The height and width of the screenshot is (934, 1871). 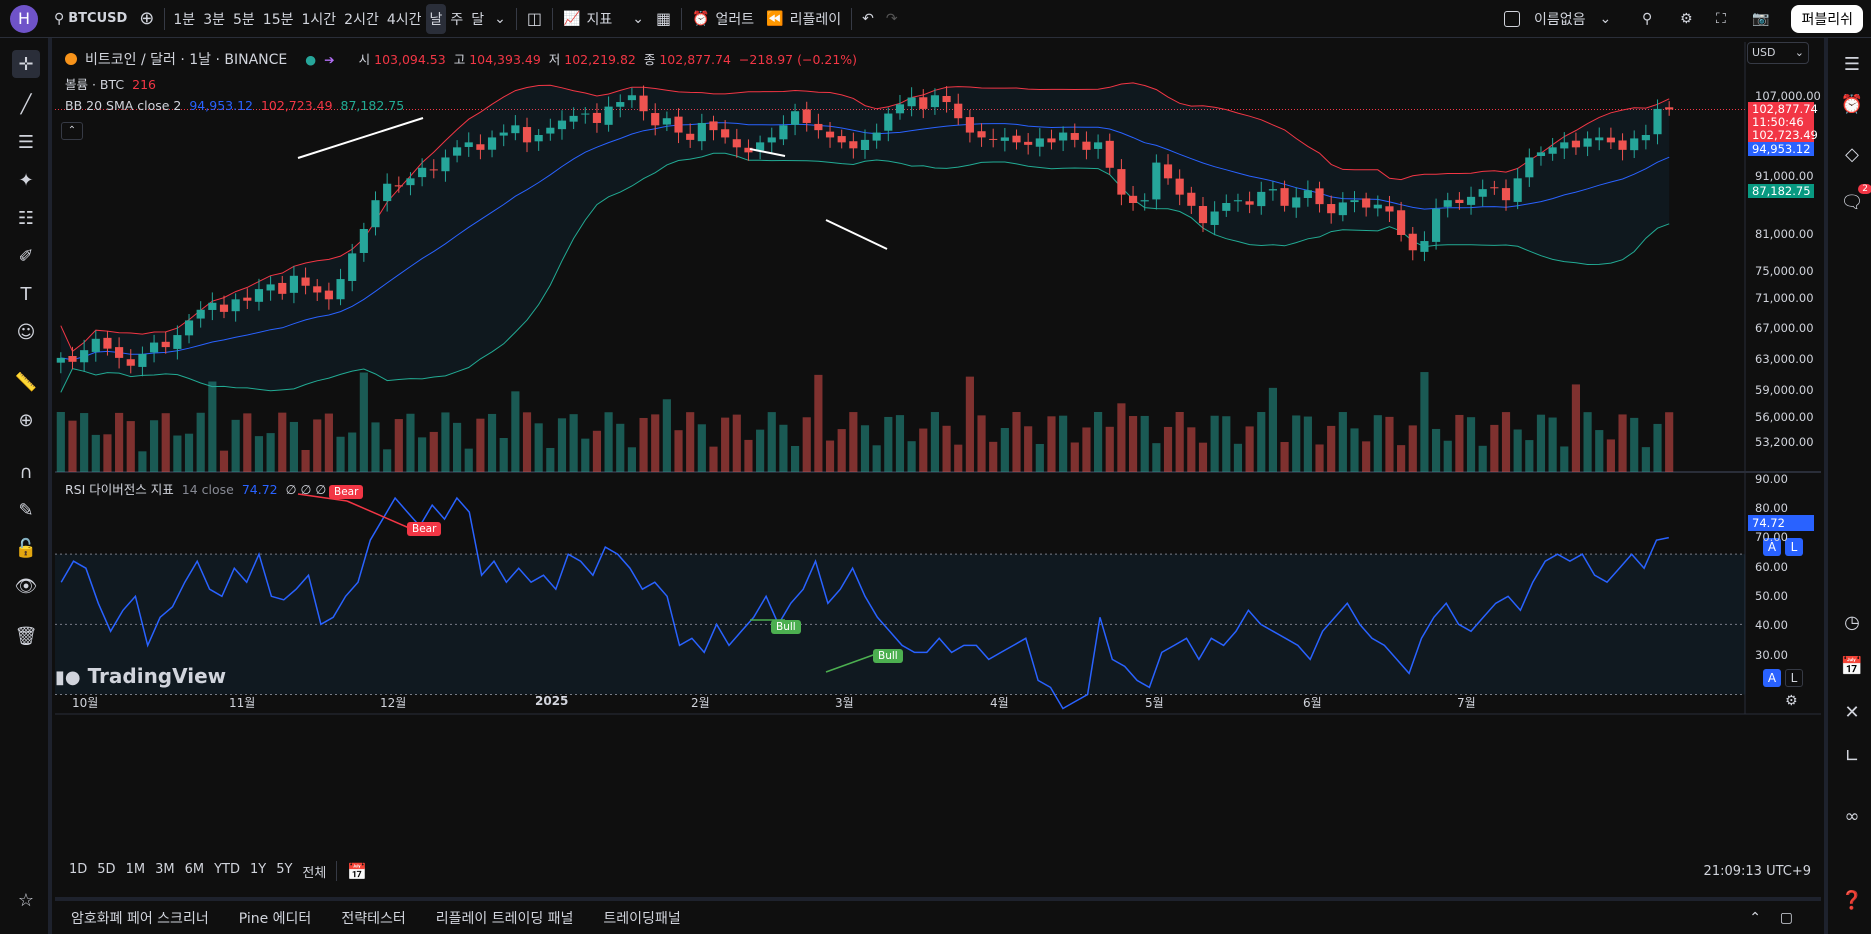 I want to click on magnet-icon: ∩, so click(x=26, y=472).